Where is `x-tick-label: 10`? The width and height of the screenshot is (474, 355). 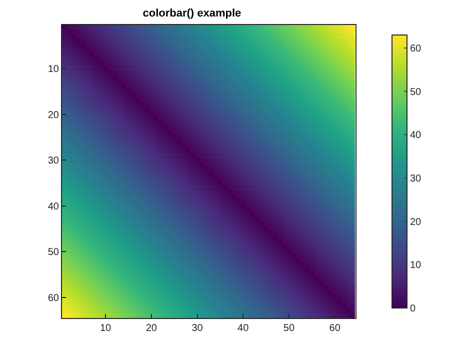
x-tick-label: 10 is located at coordinates (106, 328).